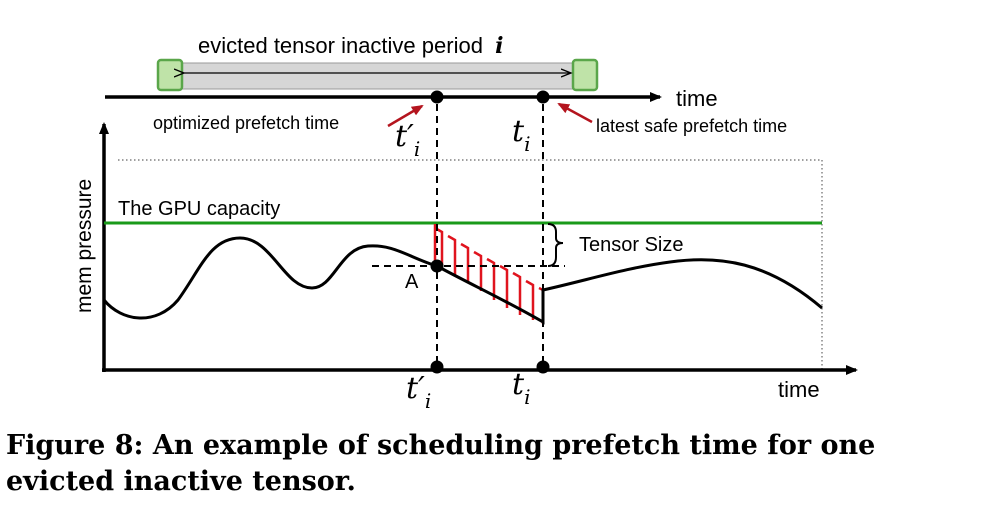  I want to click on top-t-i-label: ti, so click(521, 135).